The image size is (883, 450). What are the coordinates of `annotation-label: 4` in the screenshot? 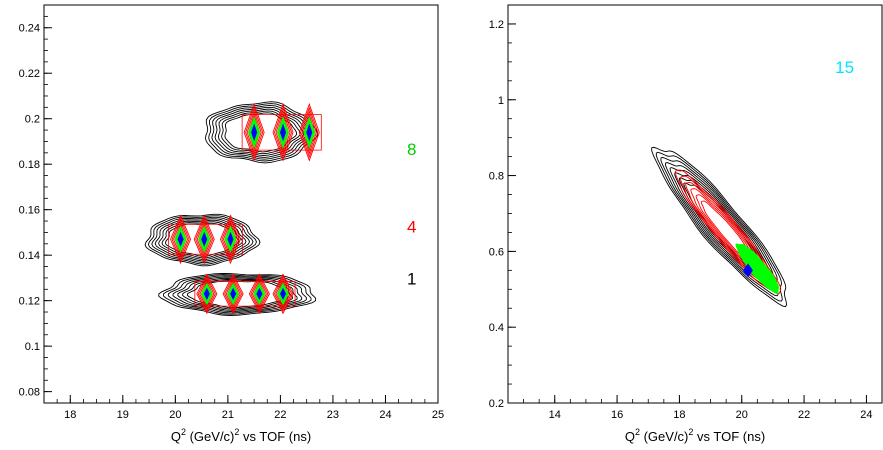 It's located at (411, 226).